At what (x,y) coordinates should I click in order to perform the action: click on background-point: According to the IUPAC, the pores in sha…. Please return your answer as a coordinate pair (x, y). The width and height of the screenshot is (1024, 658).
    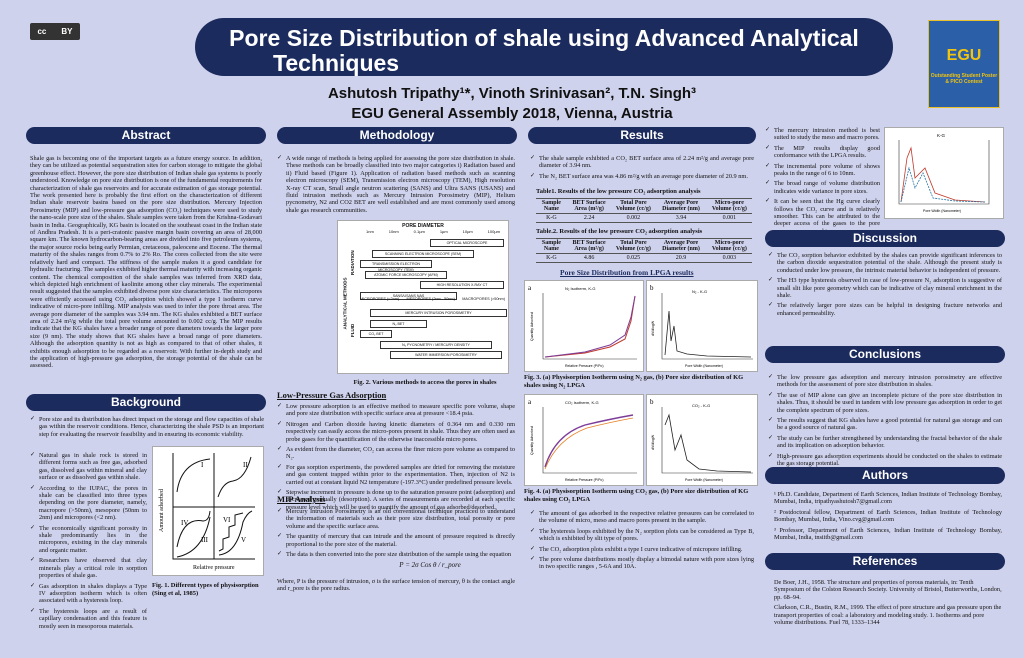
    Looking at the image, I should click on (88, 503).